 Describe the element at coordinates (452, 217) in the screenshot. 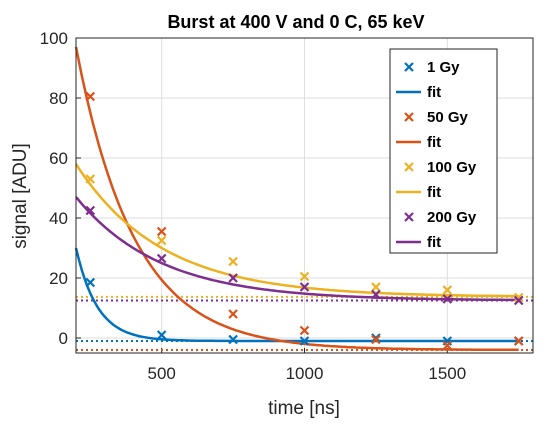

I see `legend-label: 200 Gy` at that location.